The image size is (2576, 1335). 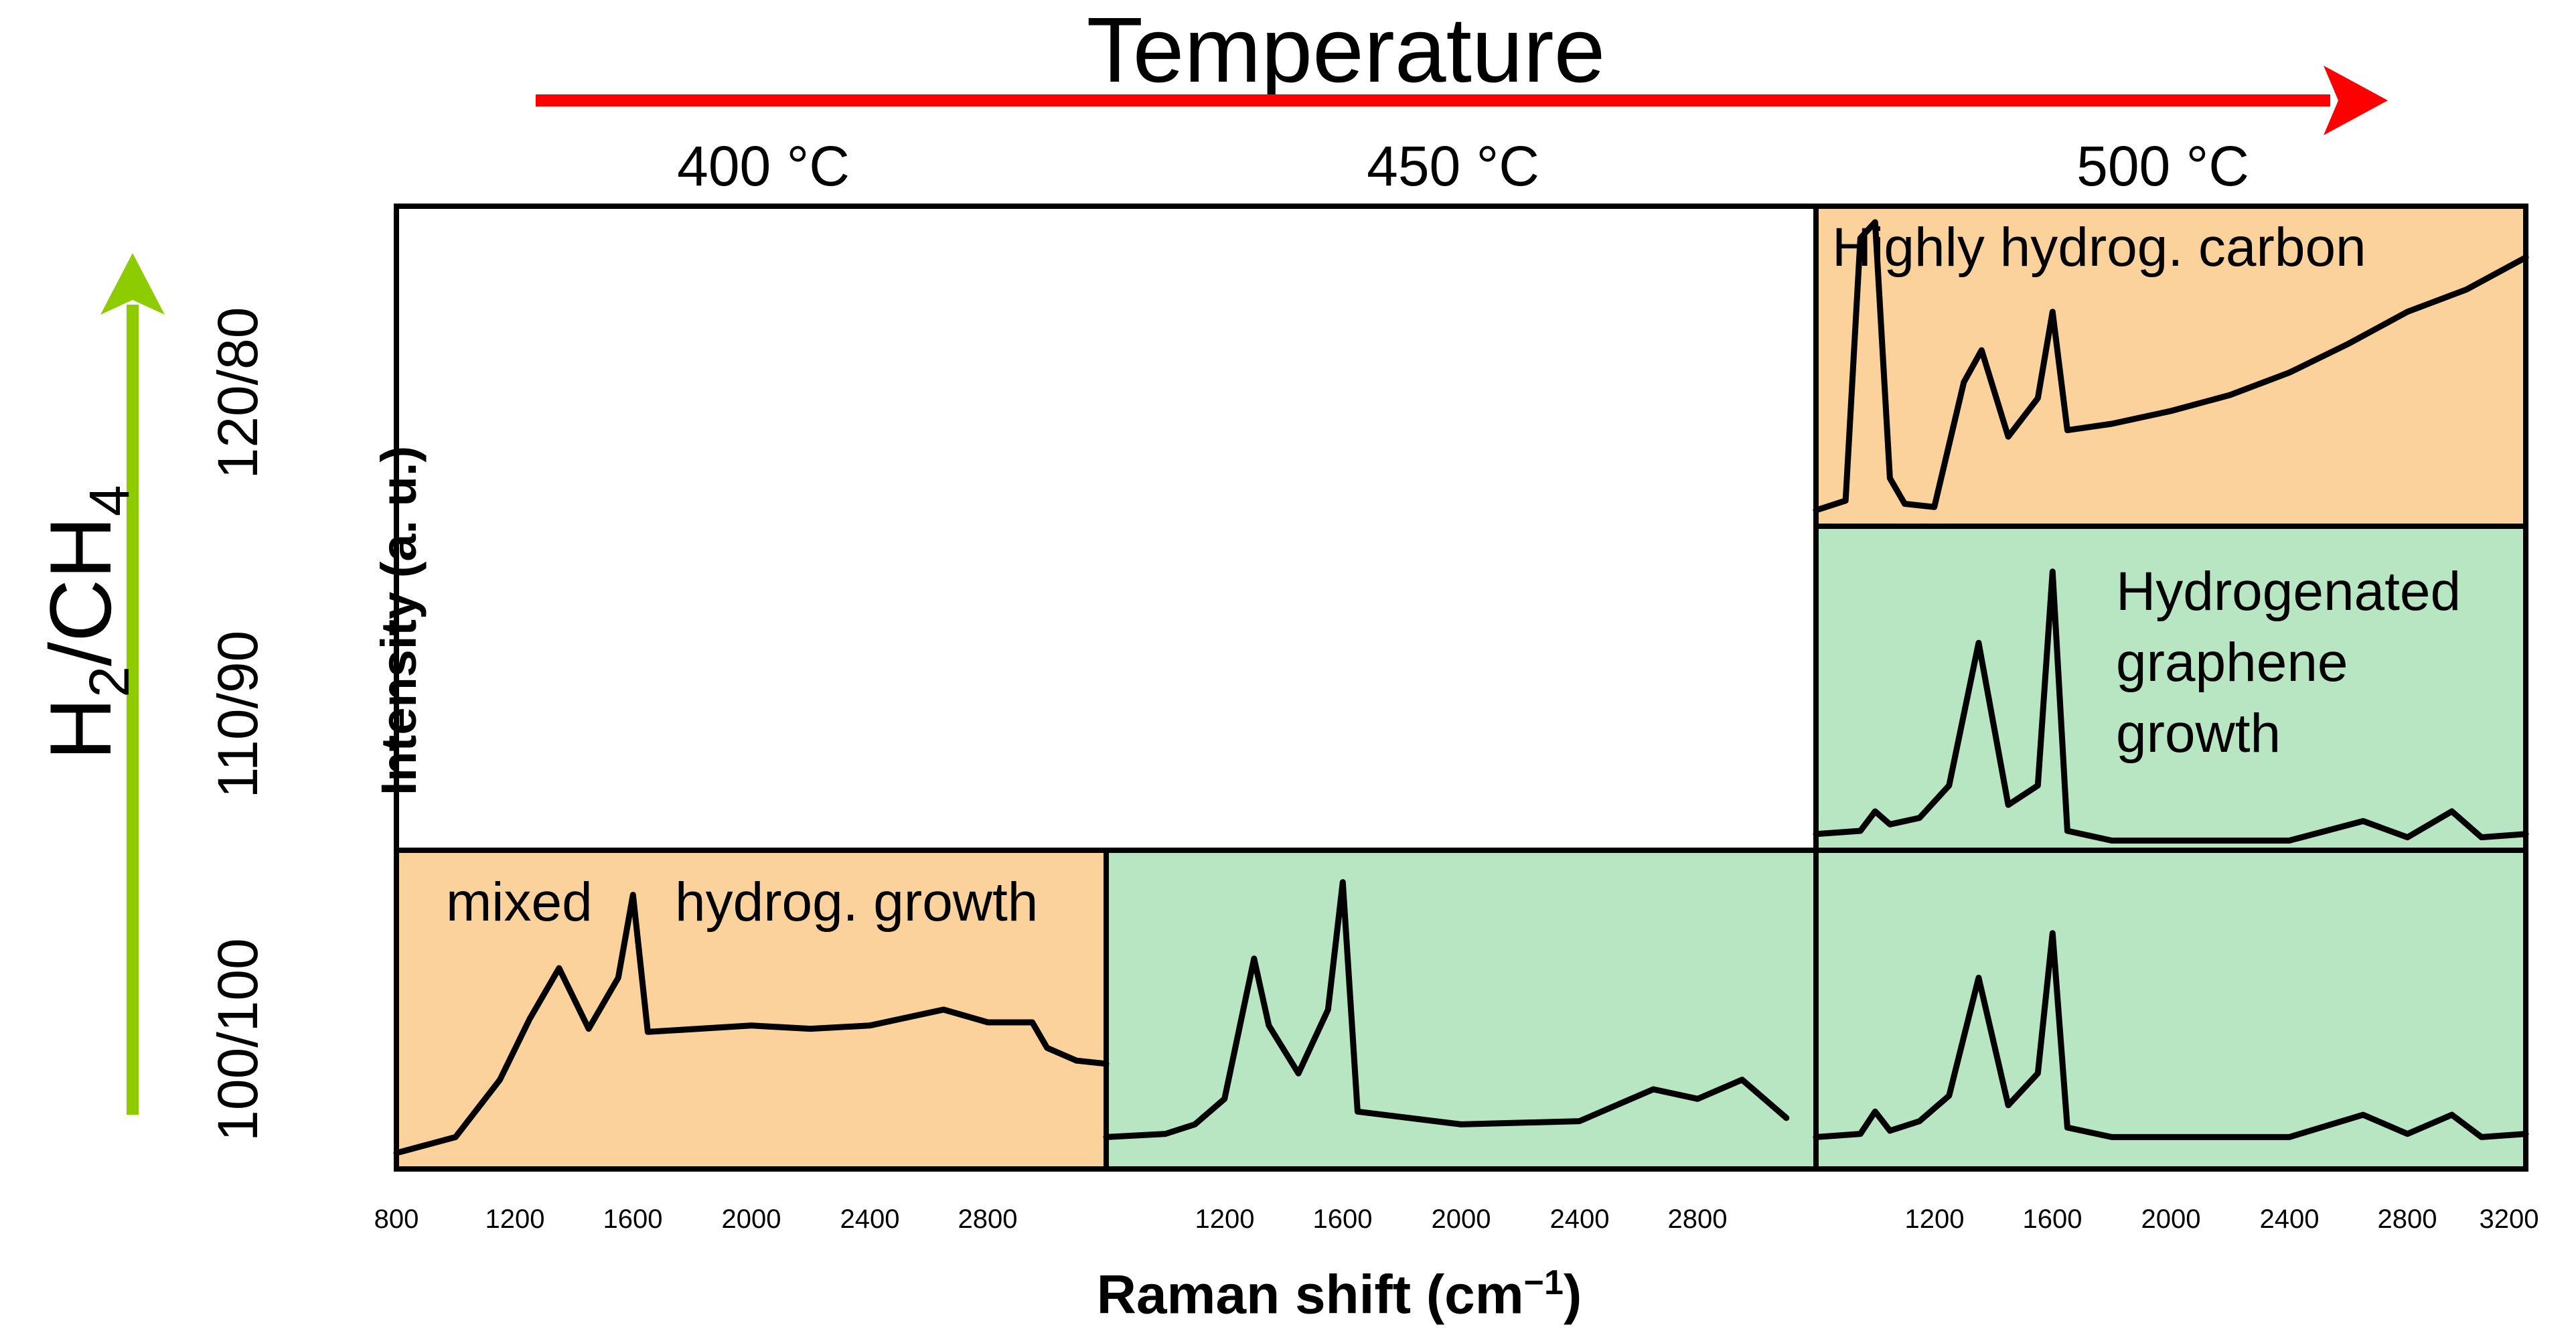 I want to click on annotation-hydrog-growth: hydrog. growth, so click(x=857, y=902).